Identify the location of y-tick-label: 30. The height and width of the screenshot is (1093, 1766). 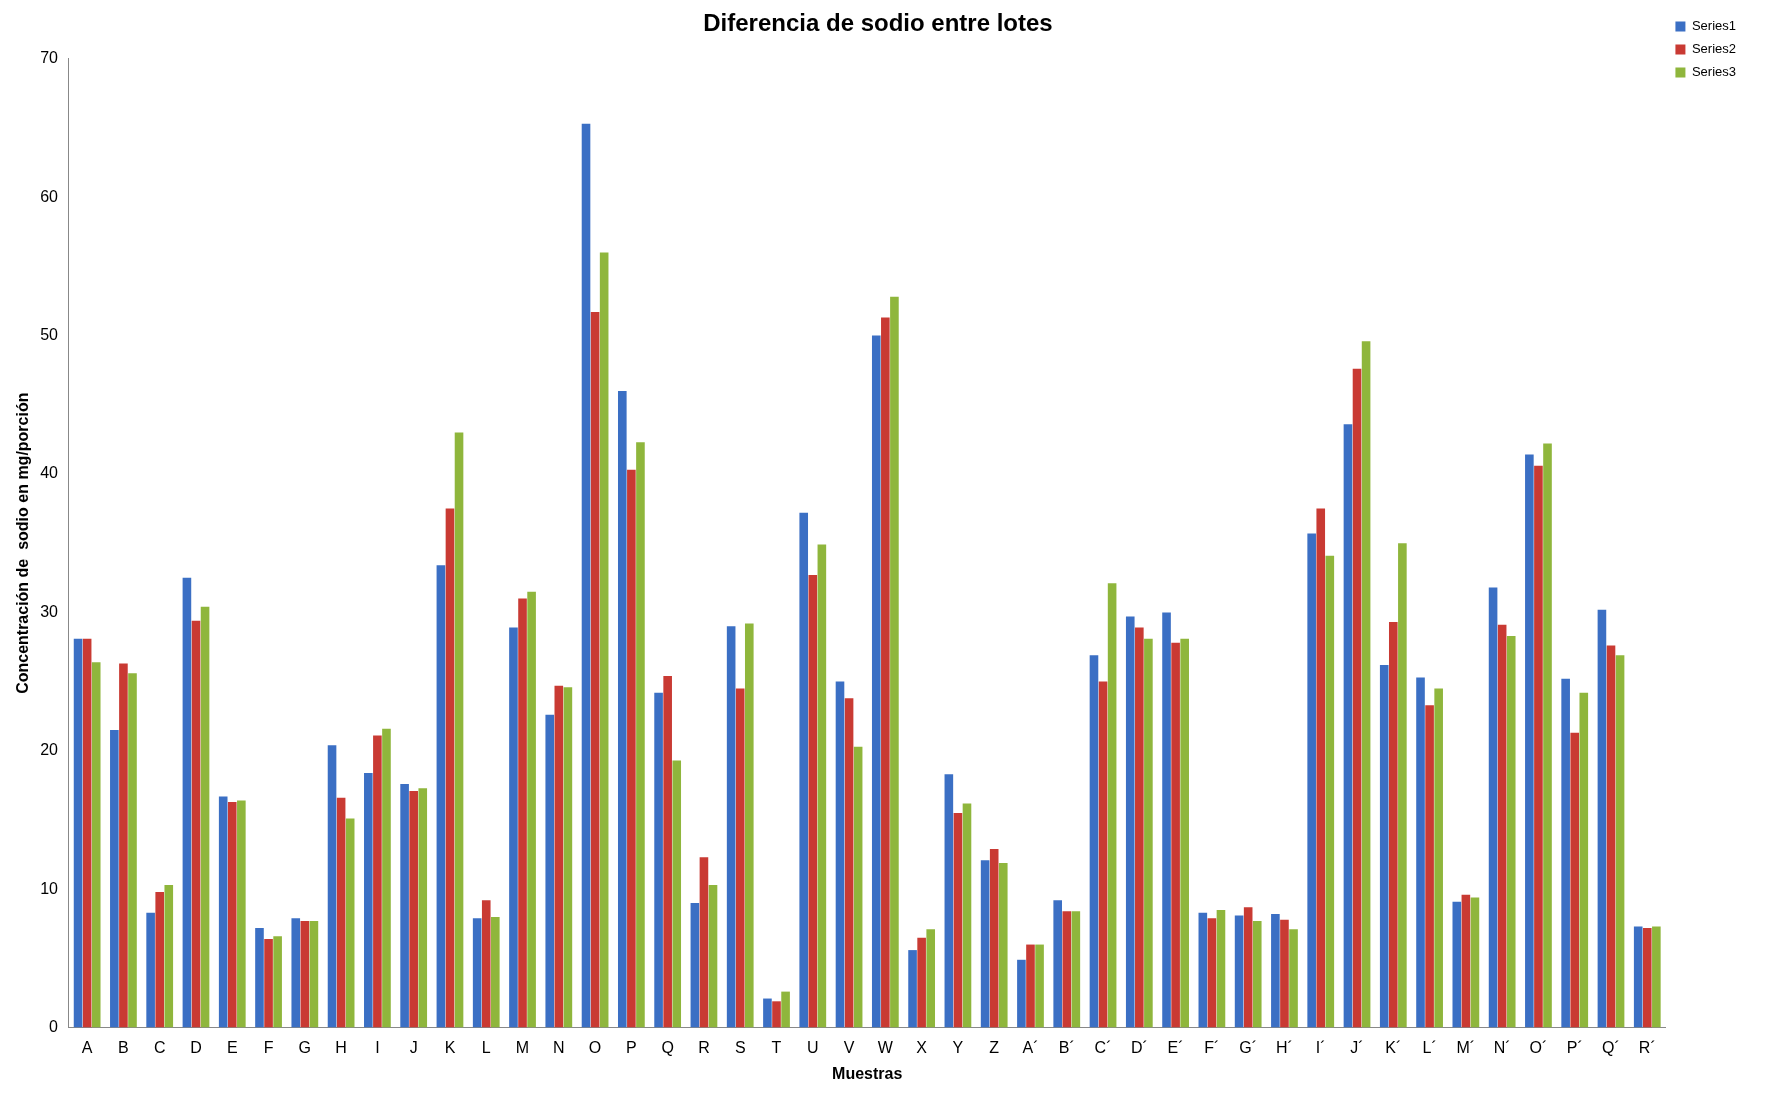
(49, 611).